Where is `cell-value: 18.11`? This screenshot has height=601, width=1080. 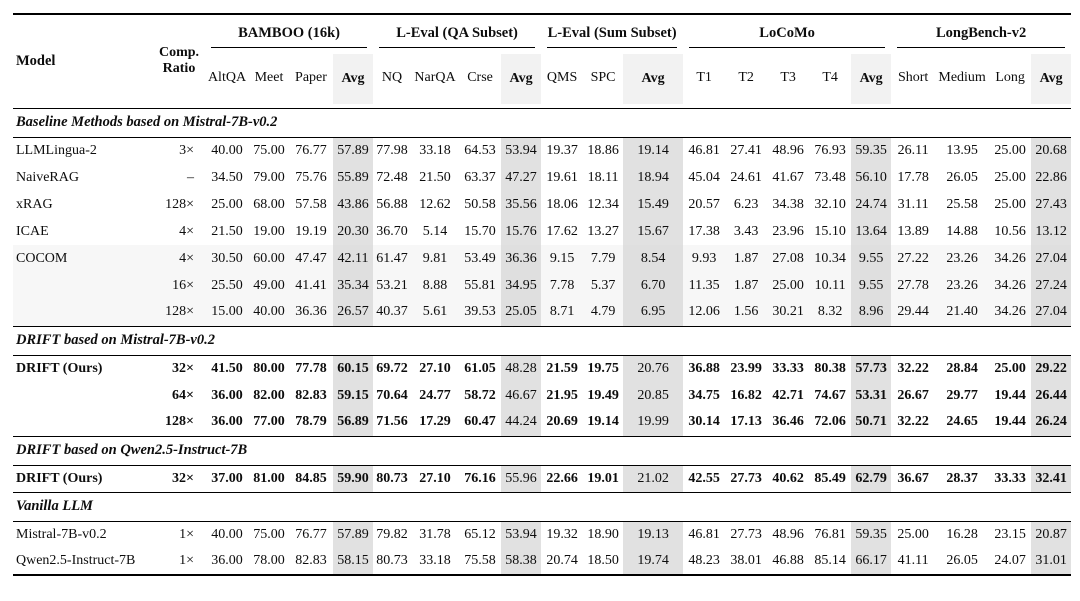 cell-value: 18.11 is located at coordinates (603, 177).